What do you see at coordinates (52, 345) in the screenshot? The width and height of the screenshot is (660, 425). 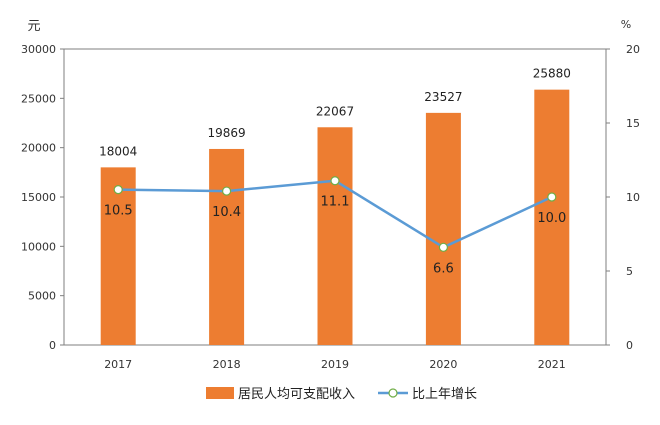 I see `left-tick-label: 0` at bounding box center [52, 345].